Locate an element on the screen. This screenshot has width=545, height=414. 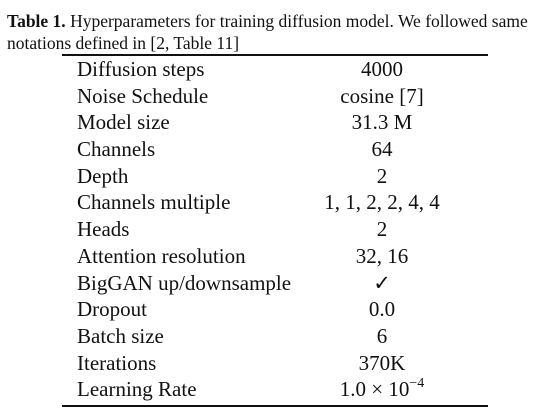
param-name: Depth is located at coordinates (103, 175).